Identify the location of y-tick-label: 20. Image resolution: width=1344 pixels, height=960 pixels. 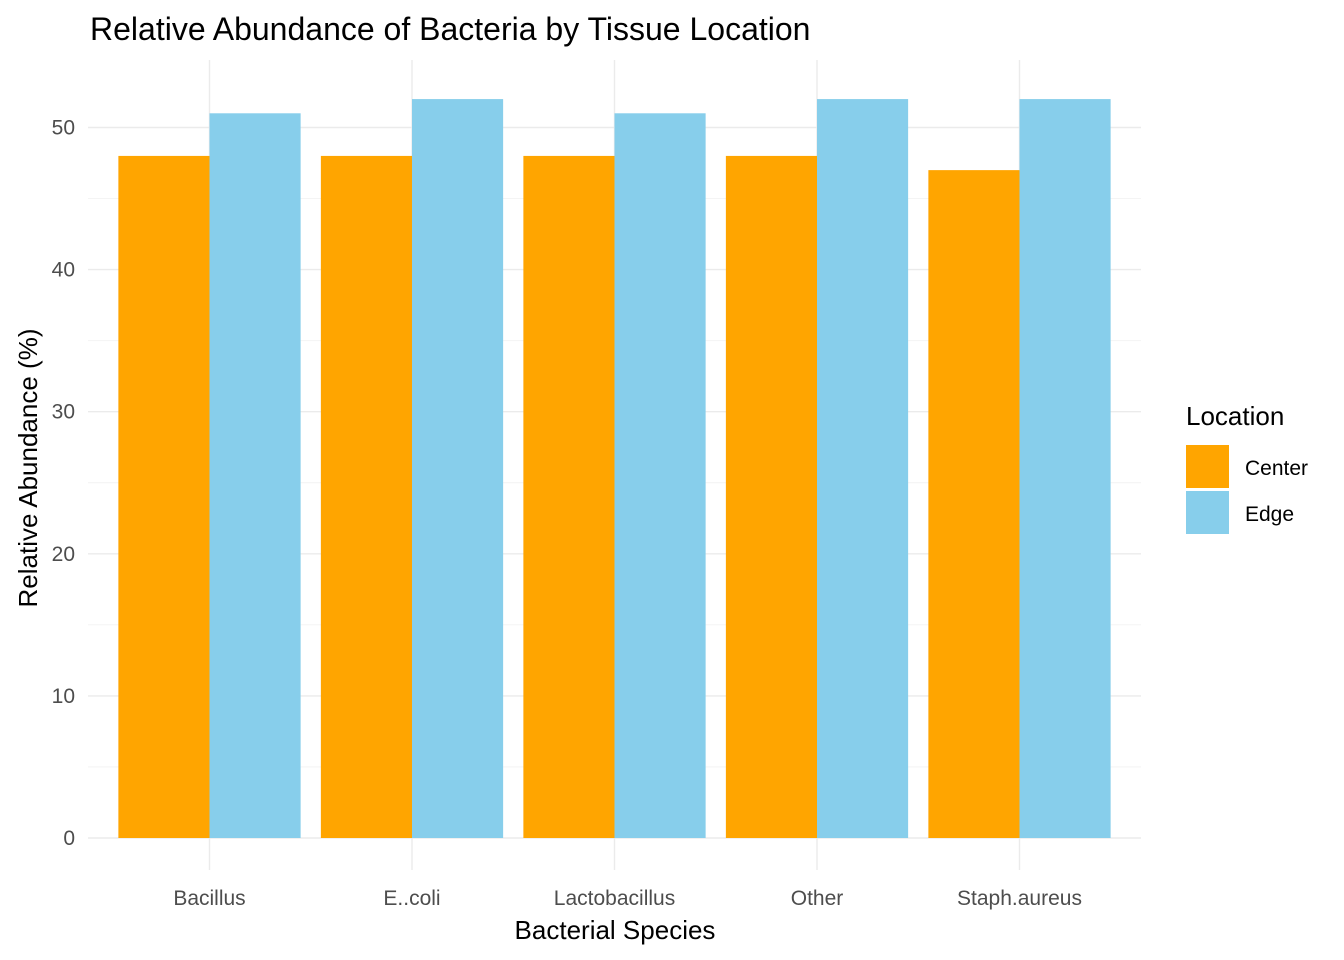
(63, 554).